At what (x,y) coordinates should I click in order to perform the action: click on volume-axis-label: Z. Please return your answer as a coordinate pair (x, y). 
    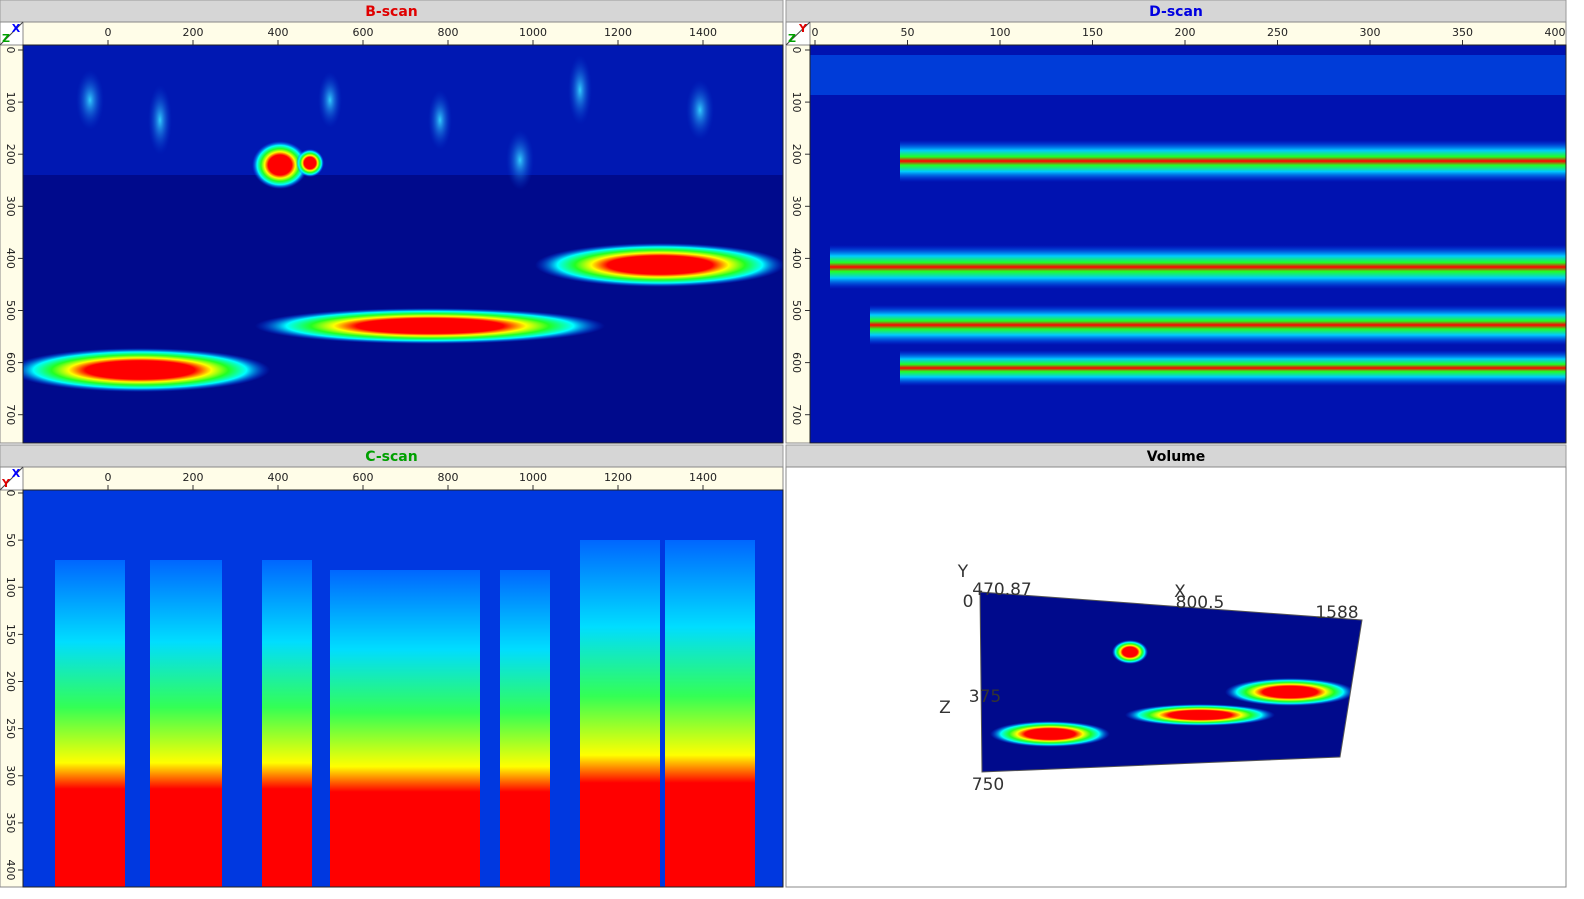
    Looking at the image, I should click on (945, 708).